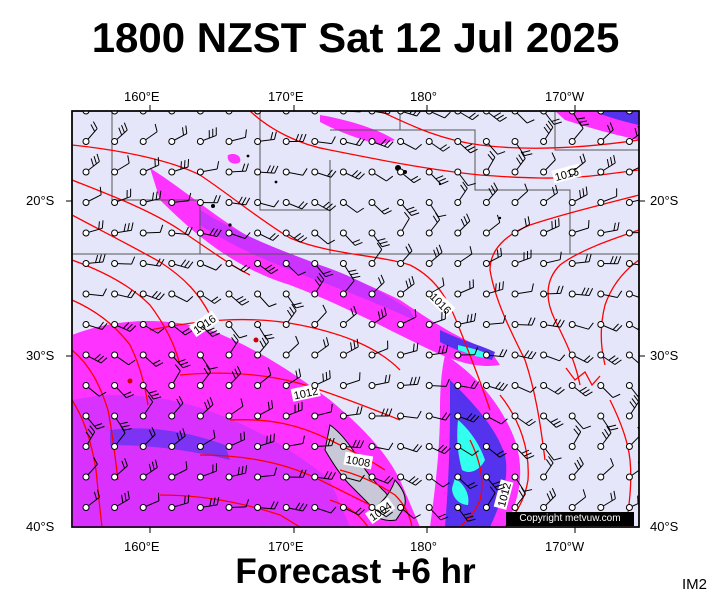 The image size is (711, 600). Describe the element at coordinates (142, 546) in the screenshot. I see `lon-label-bottom-160e: 160°E` at that location.